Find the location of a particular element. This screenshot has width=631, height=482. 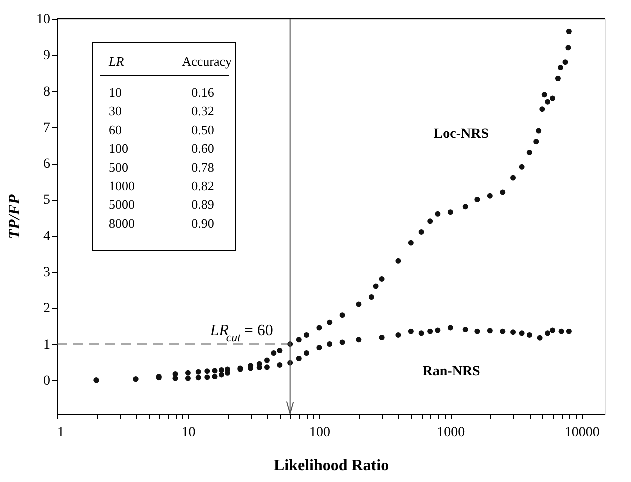

y-tick-label: 1 is located at coordinates (47, 345).